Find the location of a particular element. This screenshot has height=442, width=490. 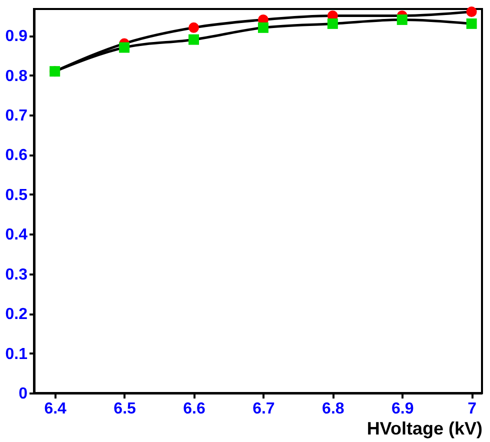

x-tick-label: 6.9 is located at coordinates (403, 409).